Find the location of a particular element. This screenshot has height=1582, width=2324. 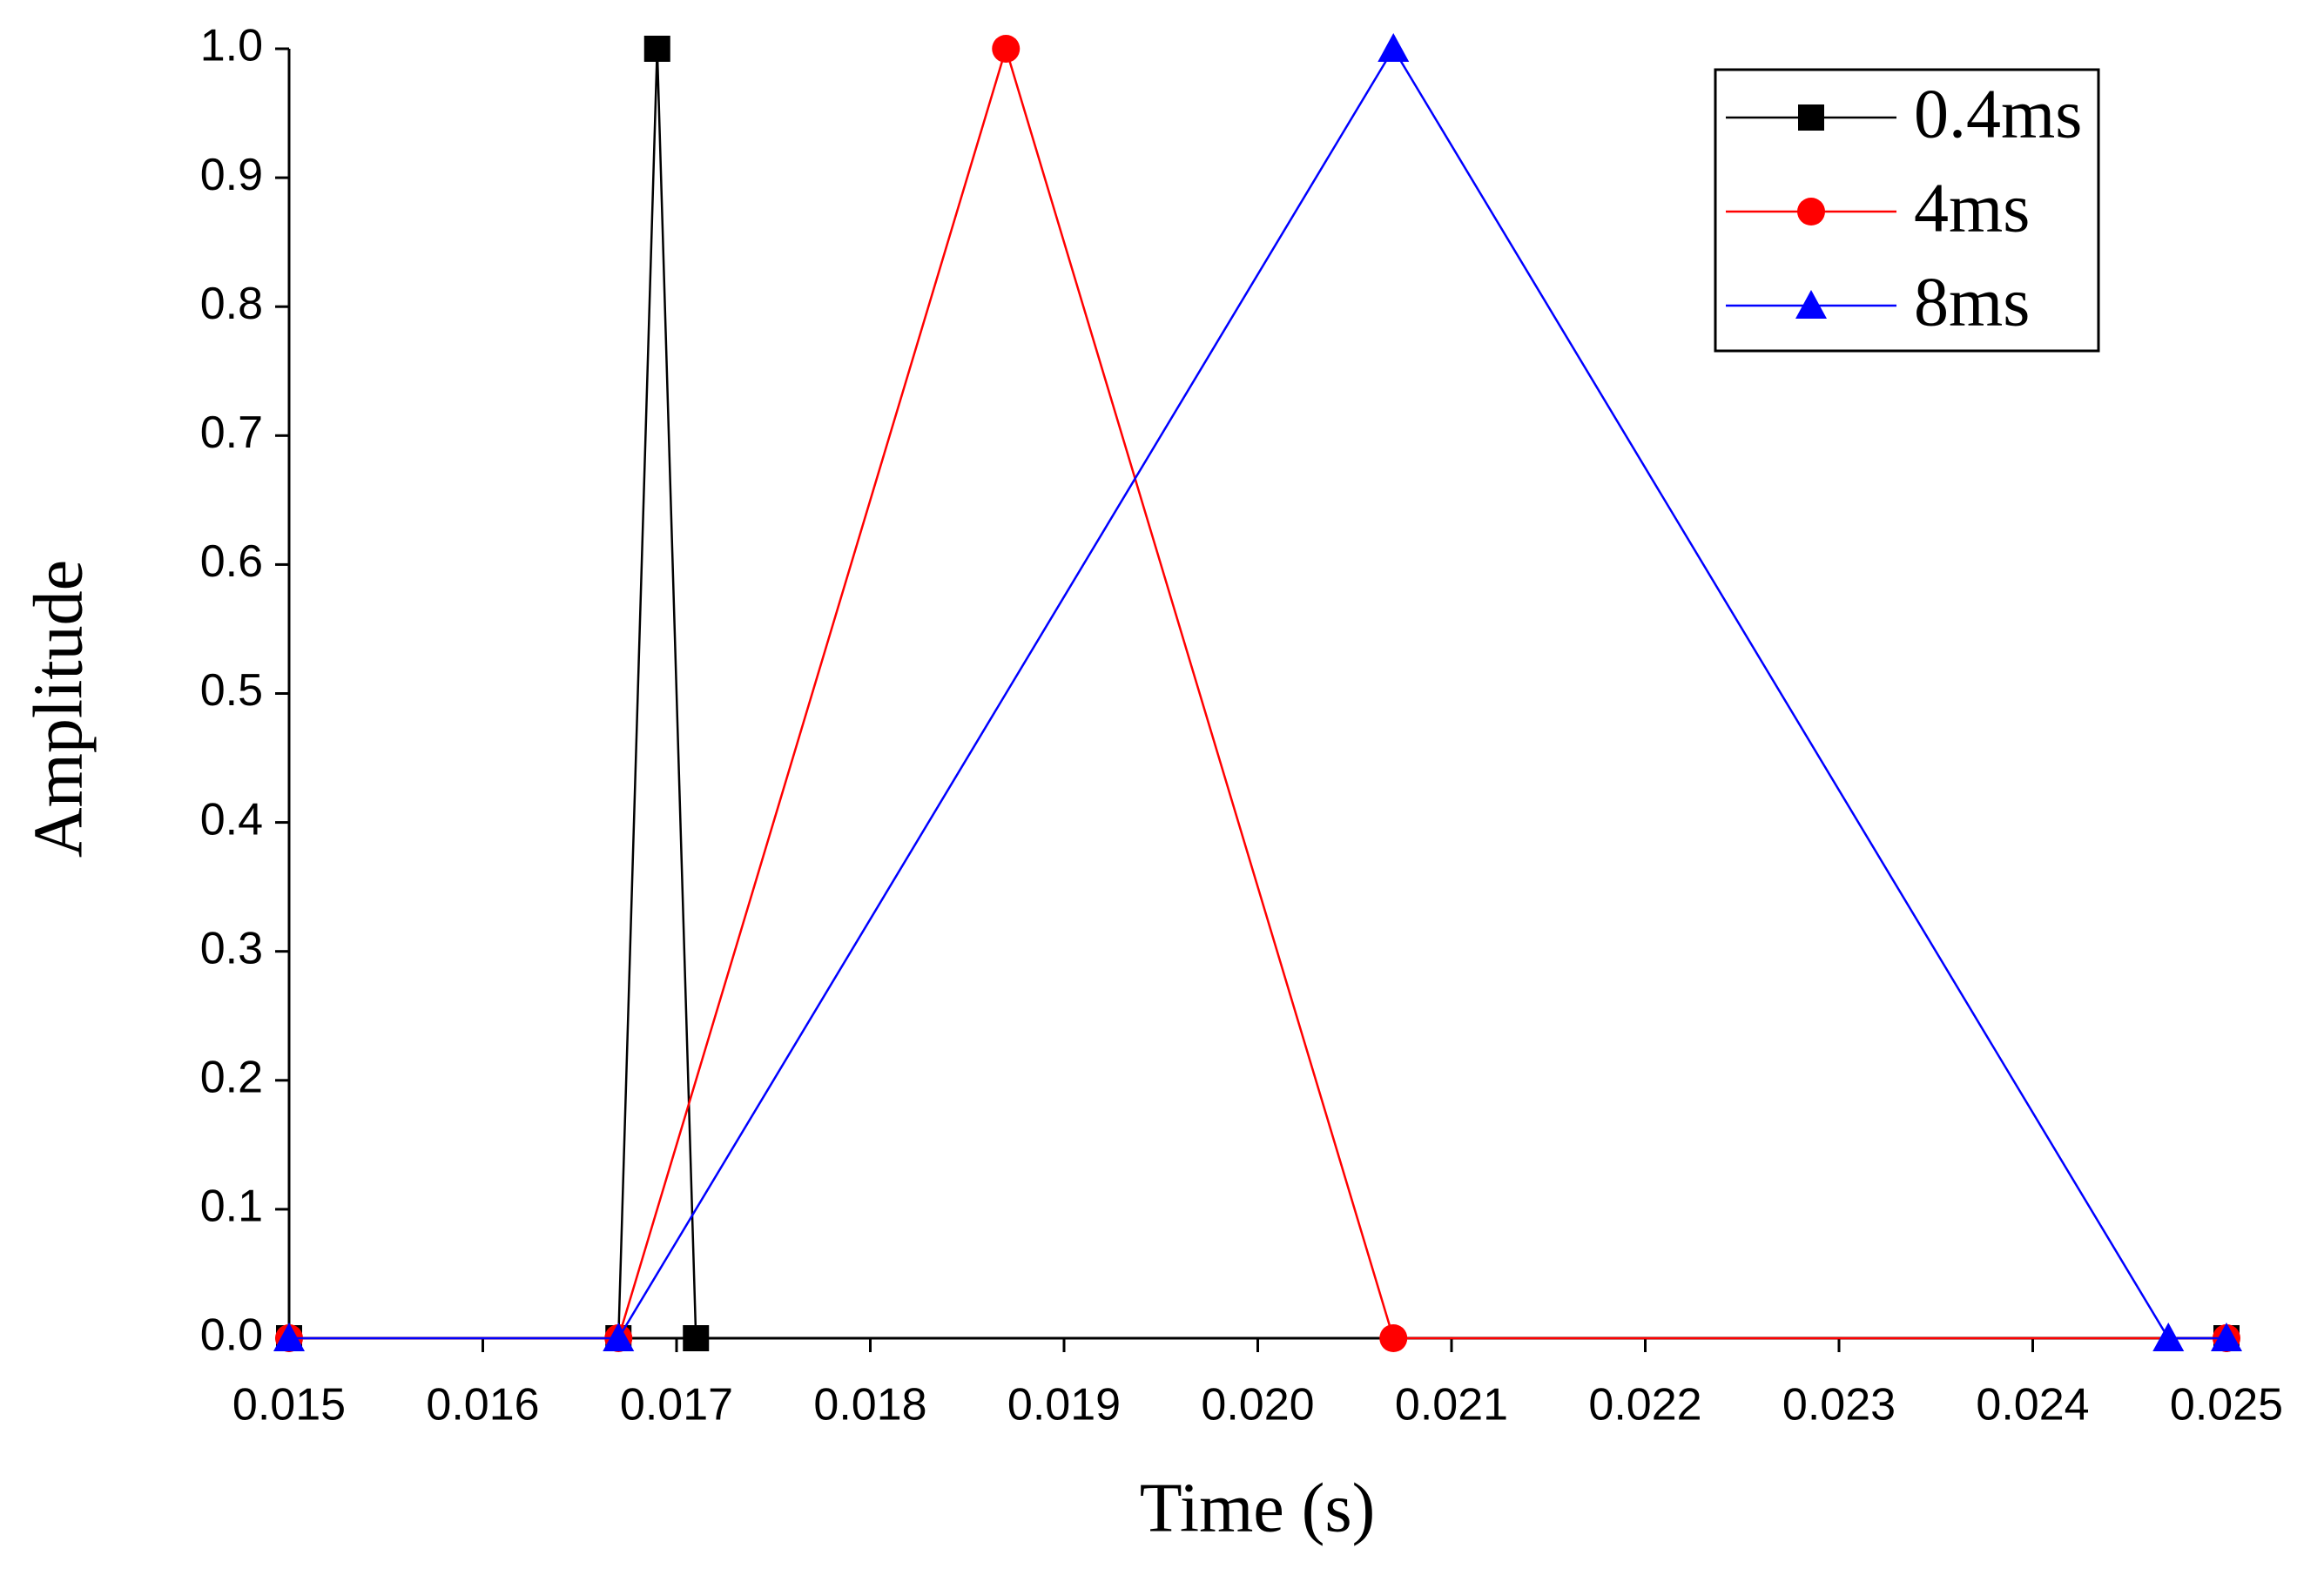

y-tick-label: 0.6 is located at coordinates (232, 561).